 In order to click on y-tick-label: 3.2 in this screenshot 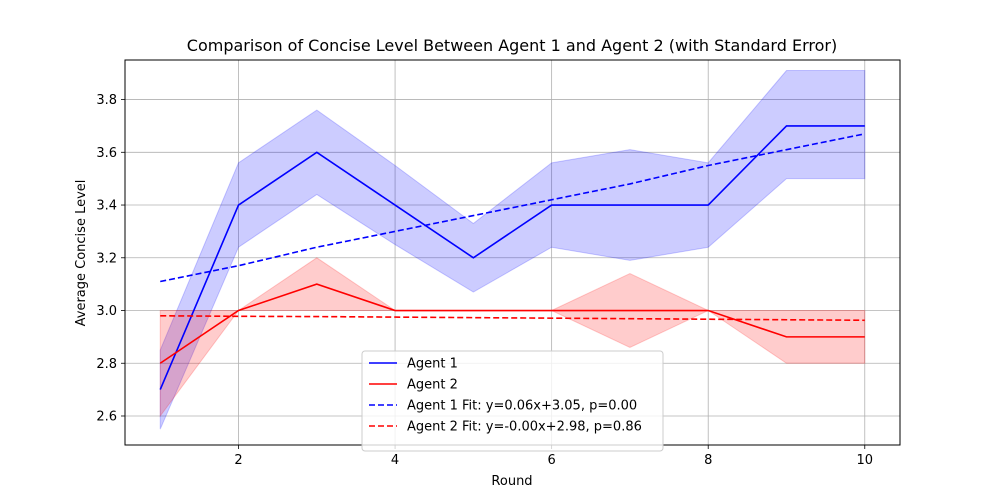, I will do `click(106, 258)`.